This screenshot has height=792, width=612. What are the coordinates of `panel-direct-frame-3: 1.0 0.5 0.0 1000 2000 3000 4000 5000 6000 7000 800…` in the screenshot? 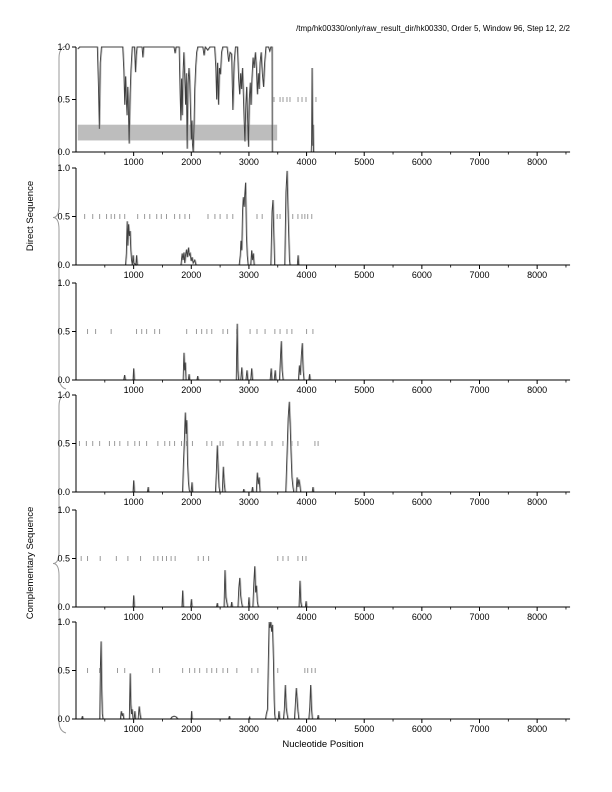 It's located at (314, 336).